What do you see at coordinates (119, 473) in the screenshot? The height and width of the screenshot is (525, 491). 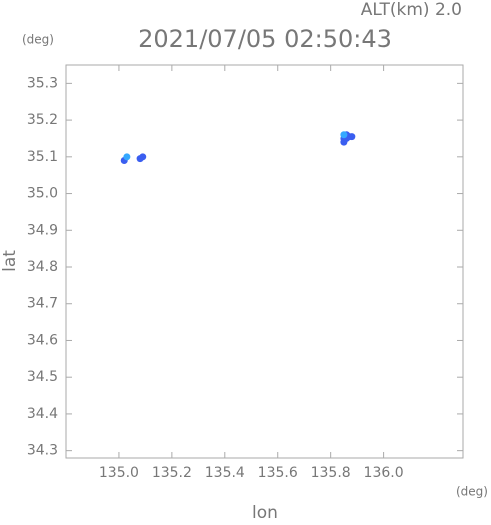 I see `x-tick-label: 135.0` at bounding box center [119, 473].